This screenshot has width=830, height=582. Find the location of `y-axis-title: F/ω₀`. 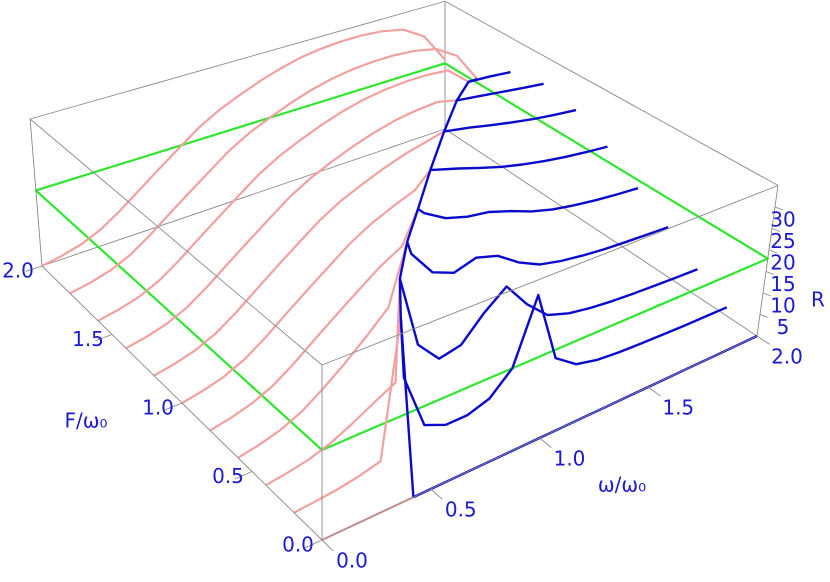

y-axis-title: F/ω₀ is located at coordinates (85, 421).